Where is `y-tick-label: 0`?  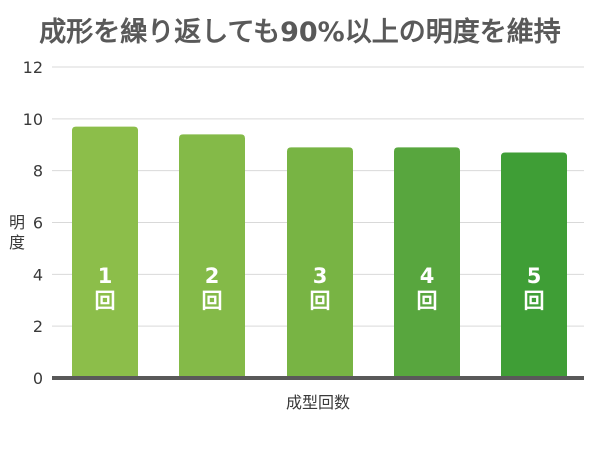 y-tick-label: 0 is located at coordinates (38, 378).